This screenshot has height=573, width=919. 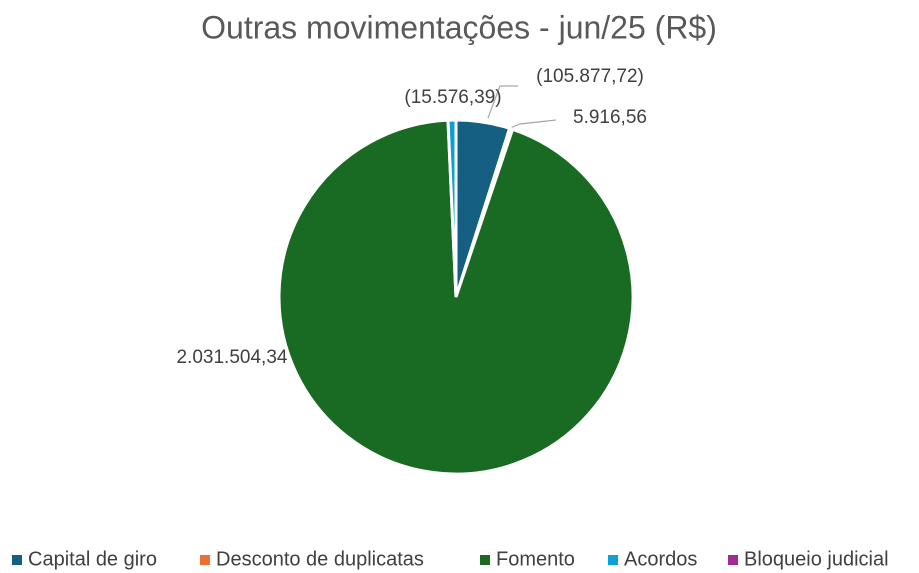 What do you see at coordinates (610, 117) in the screenshot?
I see `data-label: 5.916,56` at bounding box center [610, 117].